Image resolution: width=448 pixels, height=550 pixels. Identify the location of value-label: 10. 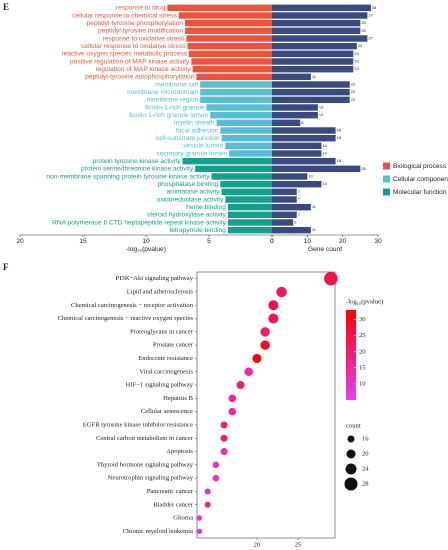
(310, 176).